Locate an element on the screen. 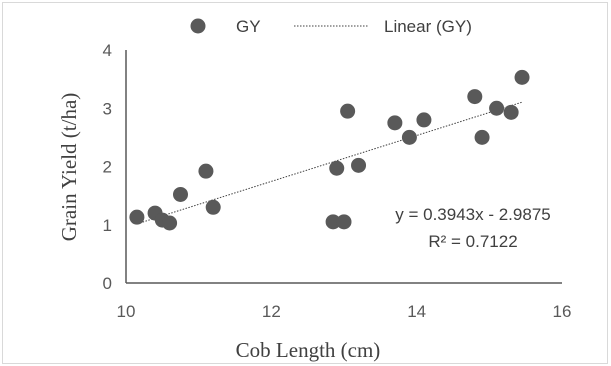  legend-label-trendline: Linear (GY) is located at coordinates (428, 26).